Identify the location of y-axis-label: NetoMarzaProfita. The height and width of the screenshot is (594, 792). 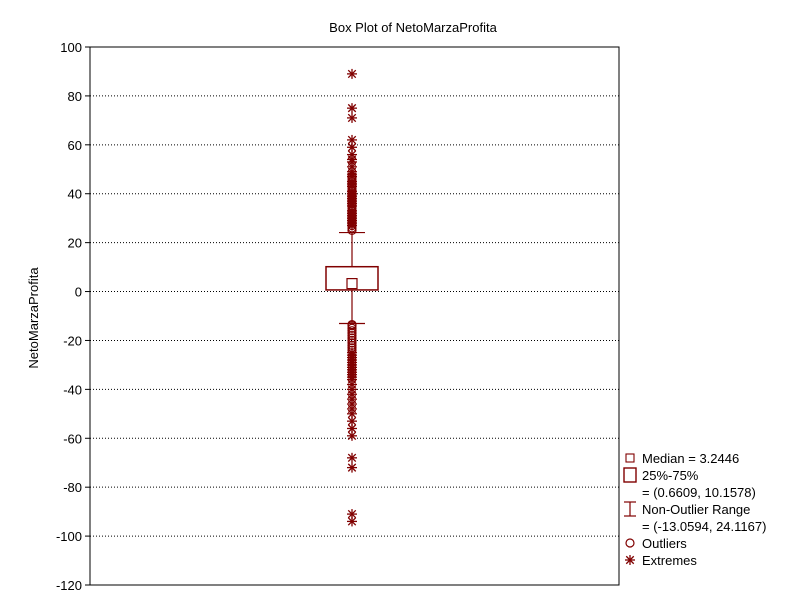
(33, 318).